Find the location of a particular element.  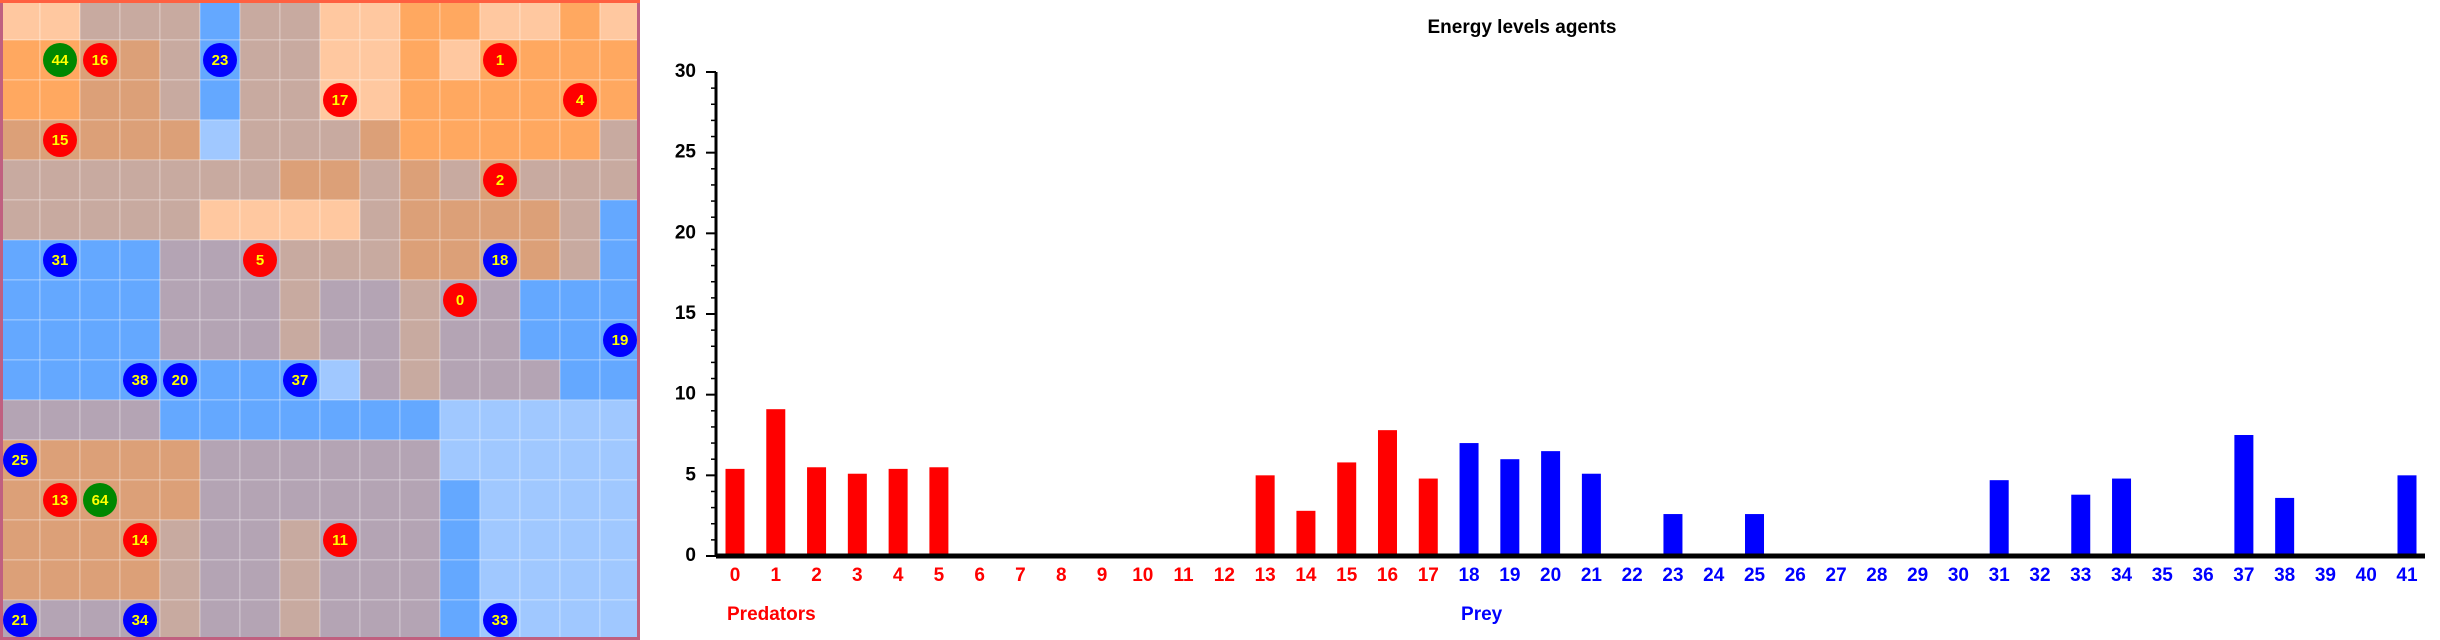

agent-label: 14 is located at coordinates (140, 540).